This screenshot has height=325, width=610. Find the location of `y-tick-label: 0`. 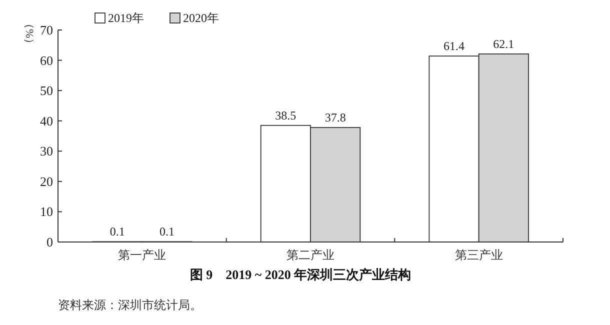

y-tick-label: 0 is located at coordinates (49, 242).